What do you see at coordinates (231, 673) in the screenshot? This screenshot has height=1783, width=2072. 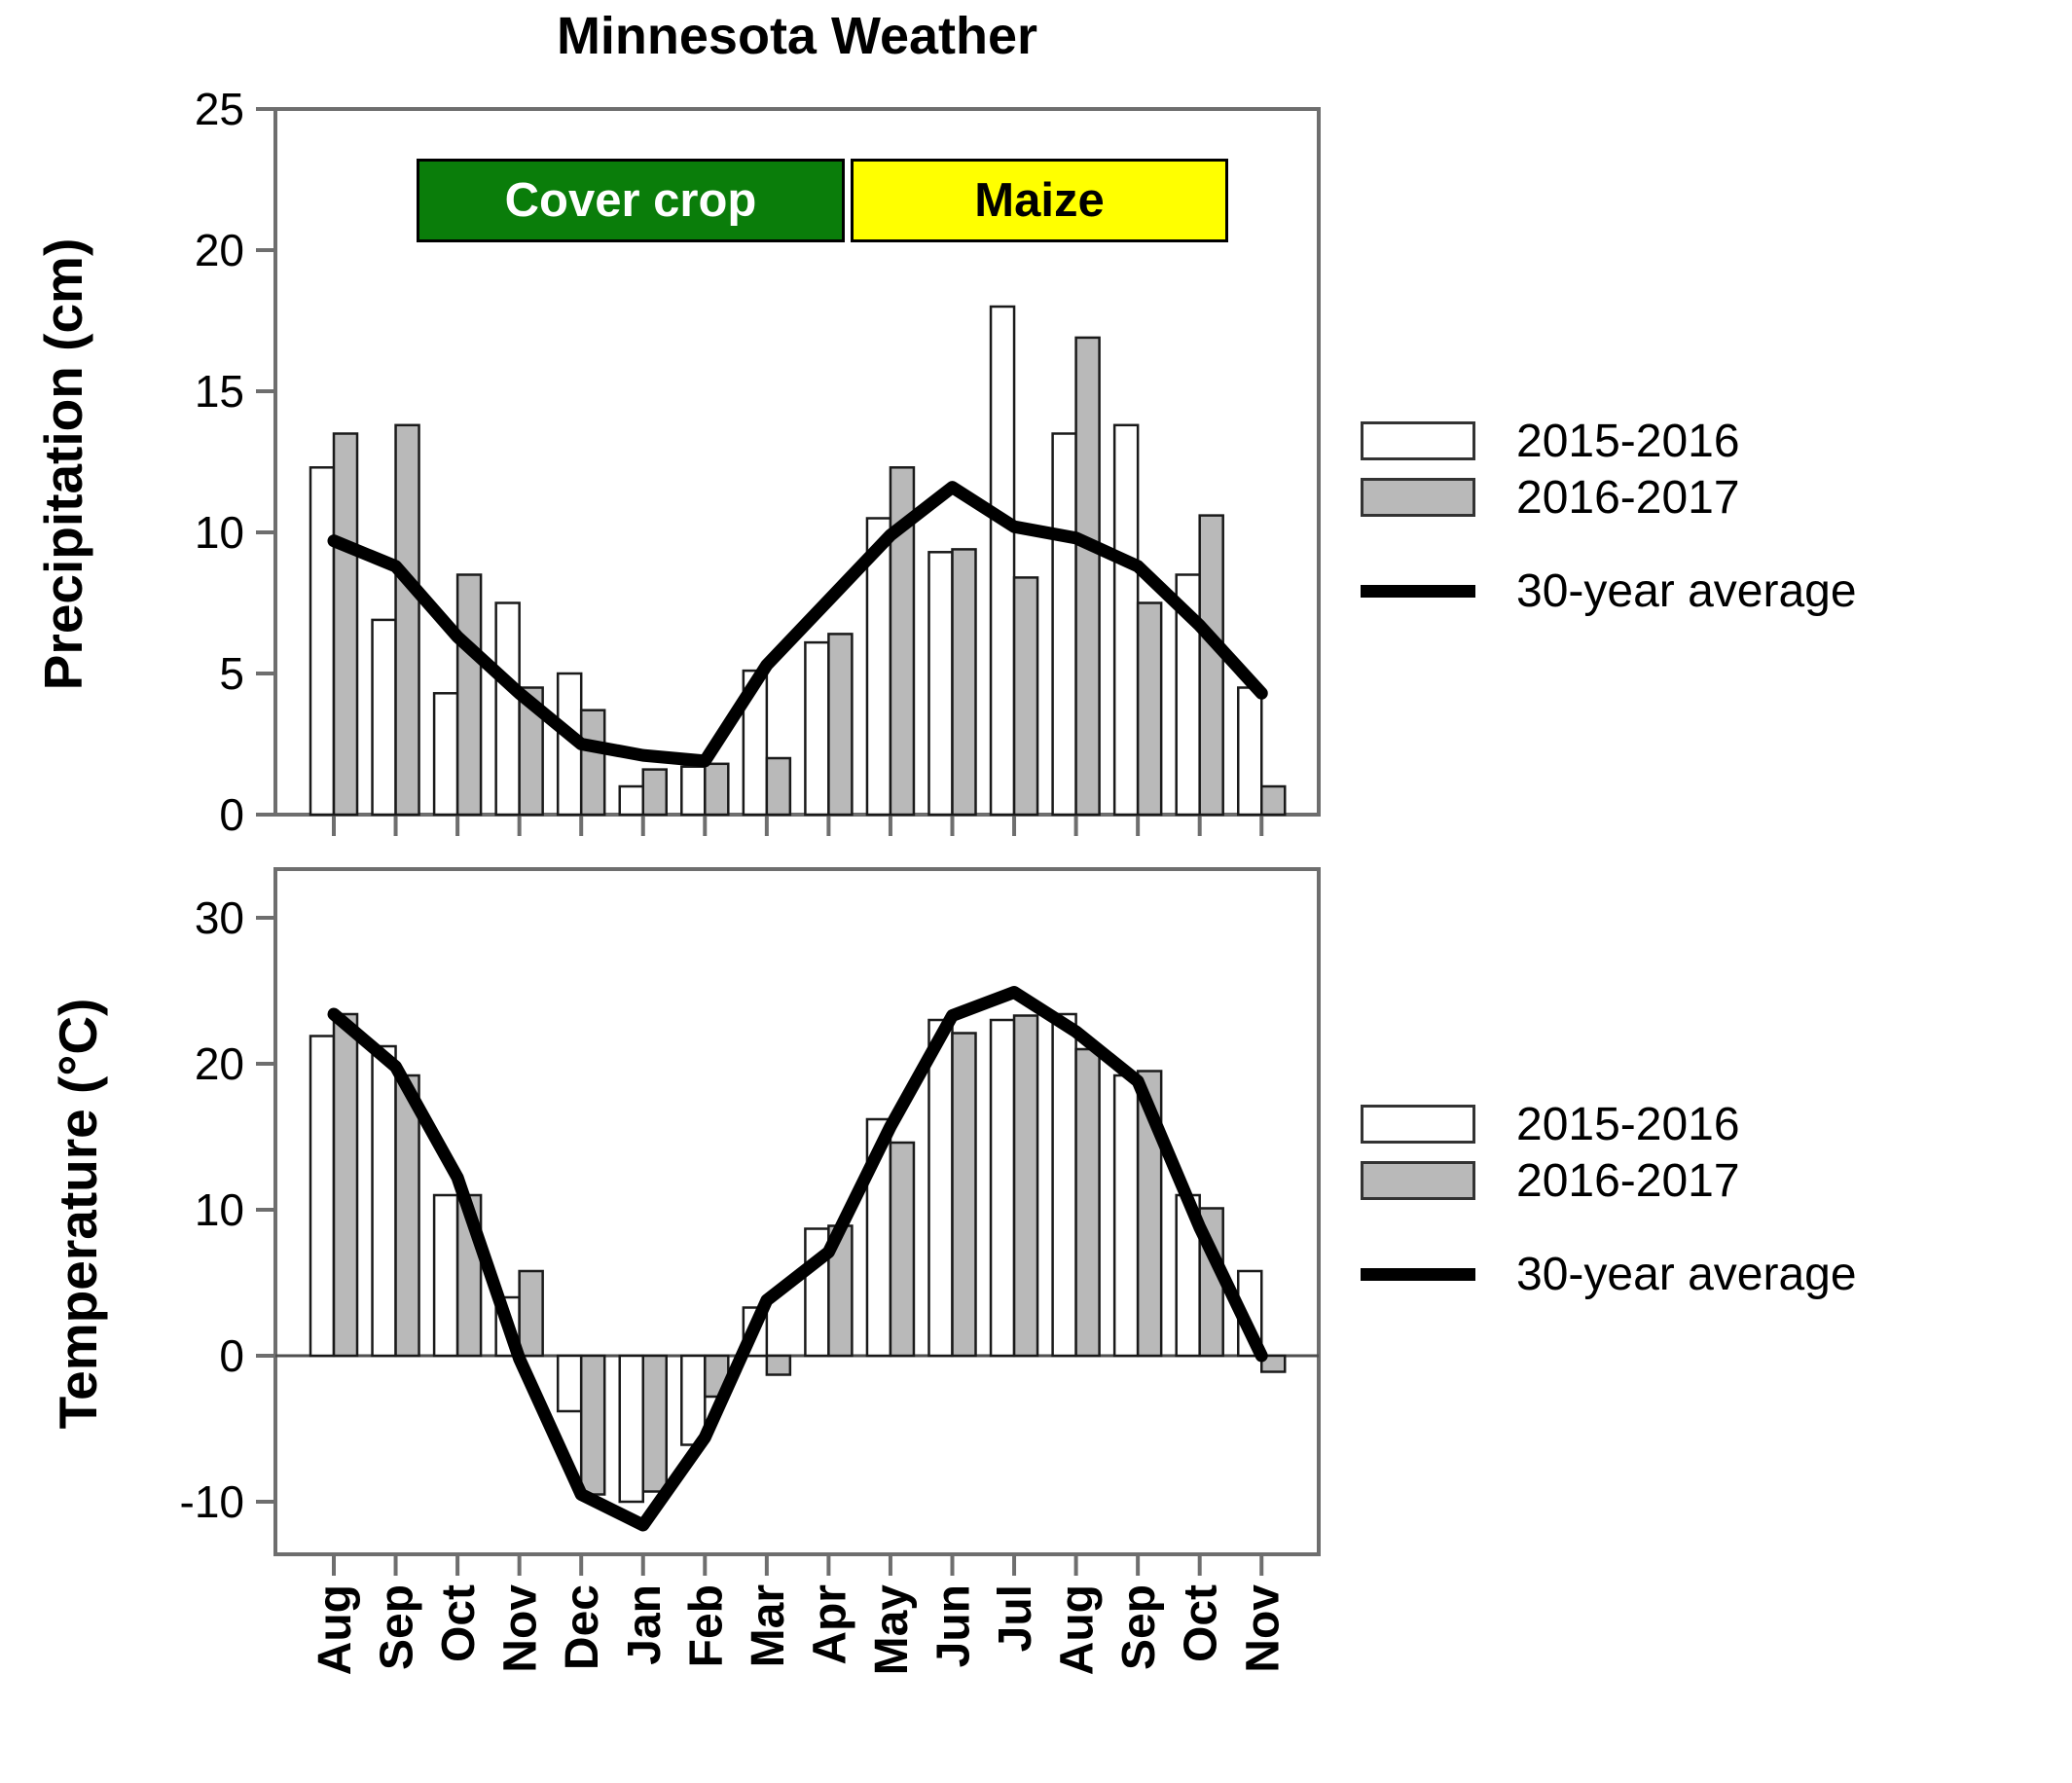 I see `y-tick-label: 5` at bounding box center [231, 673].